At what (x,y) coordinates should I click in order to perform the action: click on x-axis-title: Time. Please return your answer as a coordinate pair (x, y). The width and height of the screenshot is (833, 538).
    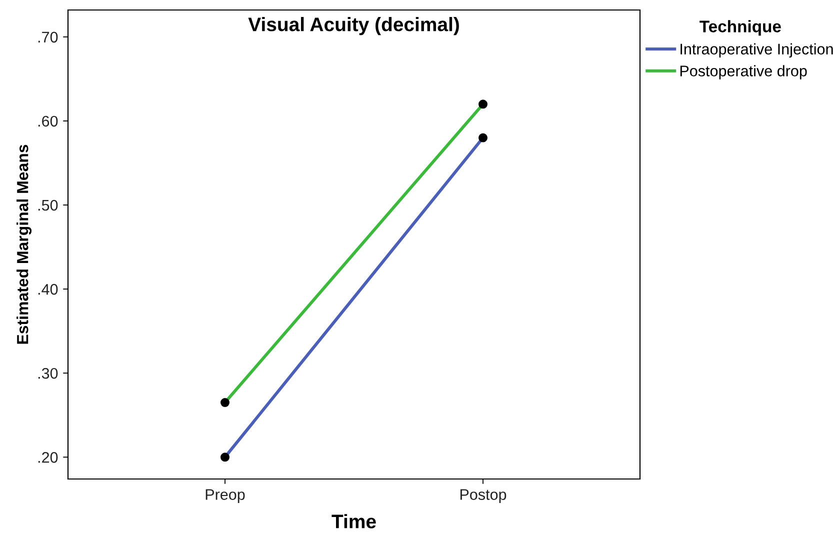
    Looking at the image, I should click on (354, 521).